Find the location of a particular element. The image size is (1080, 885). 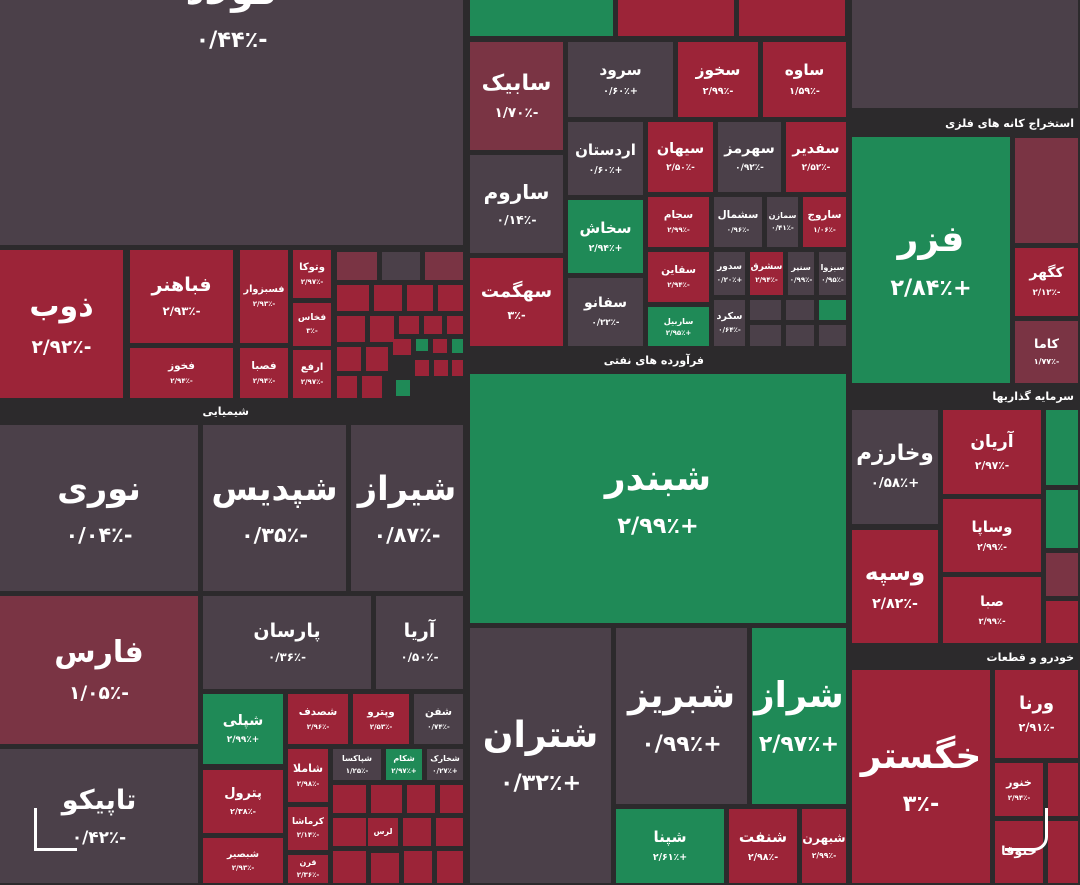

stock-tile: سبزوا -۰/۹۵٪ is located at coordinates (832, 273).